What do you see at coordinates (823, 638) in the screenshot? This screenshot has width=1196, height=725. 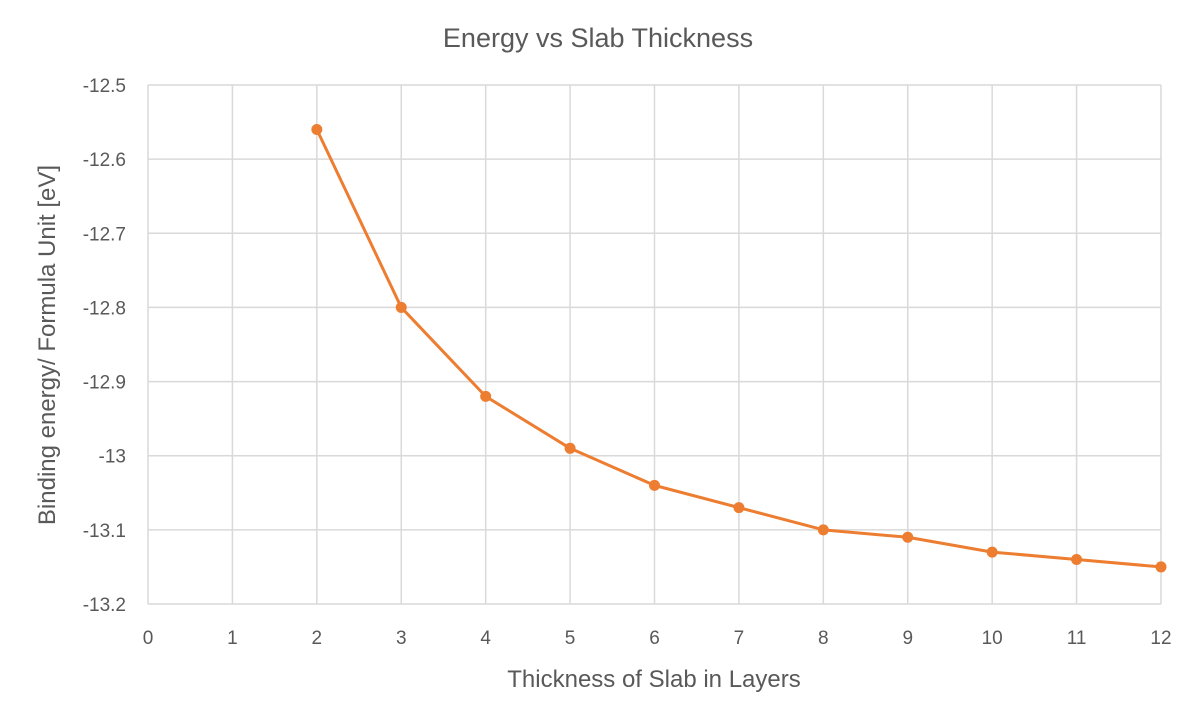 I see `x-tick-label: 8` at bounding box center [823, 638].